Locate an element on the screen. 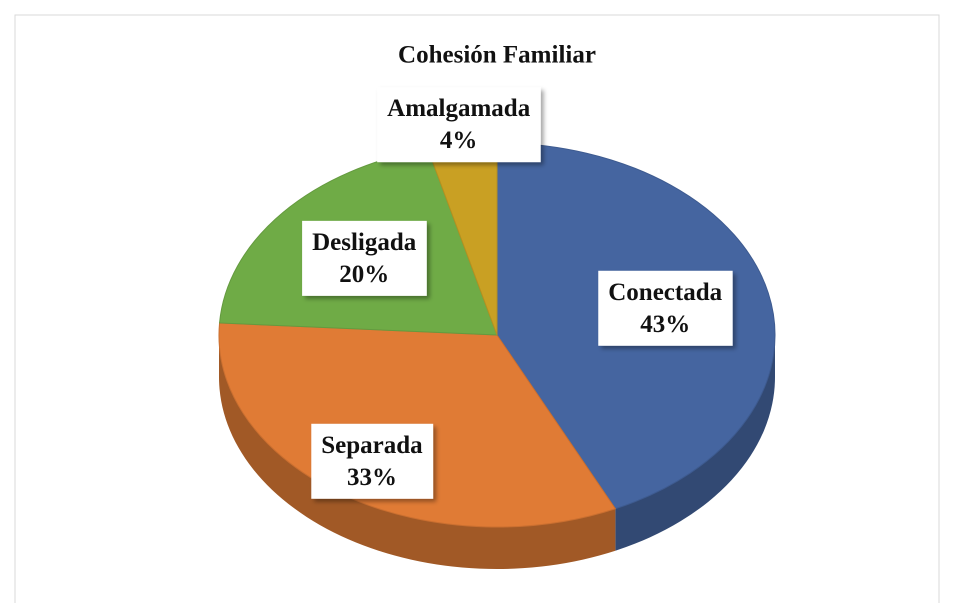  data-label: Amalgamada 4% is located at coordinates (459, 125).